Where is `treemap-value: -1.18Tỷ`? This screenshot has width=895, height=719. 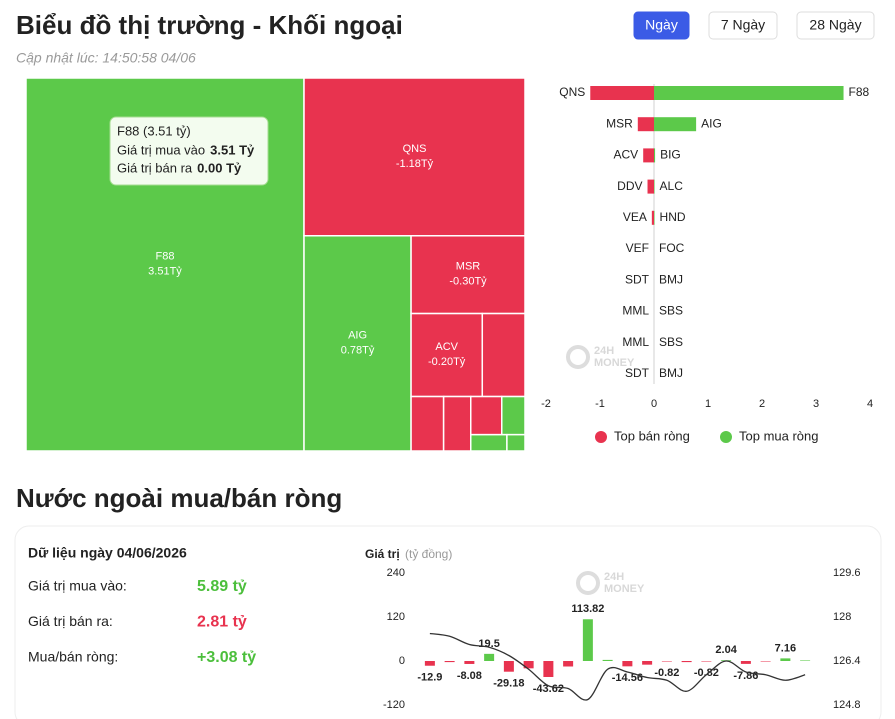
treemap-value: -1.18Tỷ is located at coordinates (415, 164).